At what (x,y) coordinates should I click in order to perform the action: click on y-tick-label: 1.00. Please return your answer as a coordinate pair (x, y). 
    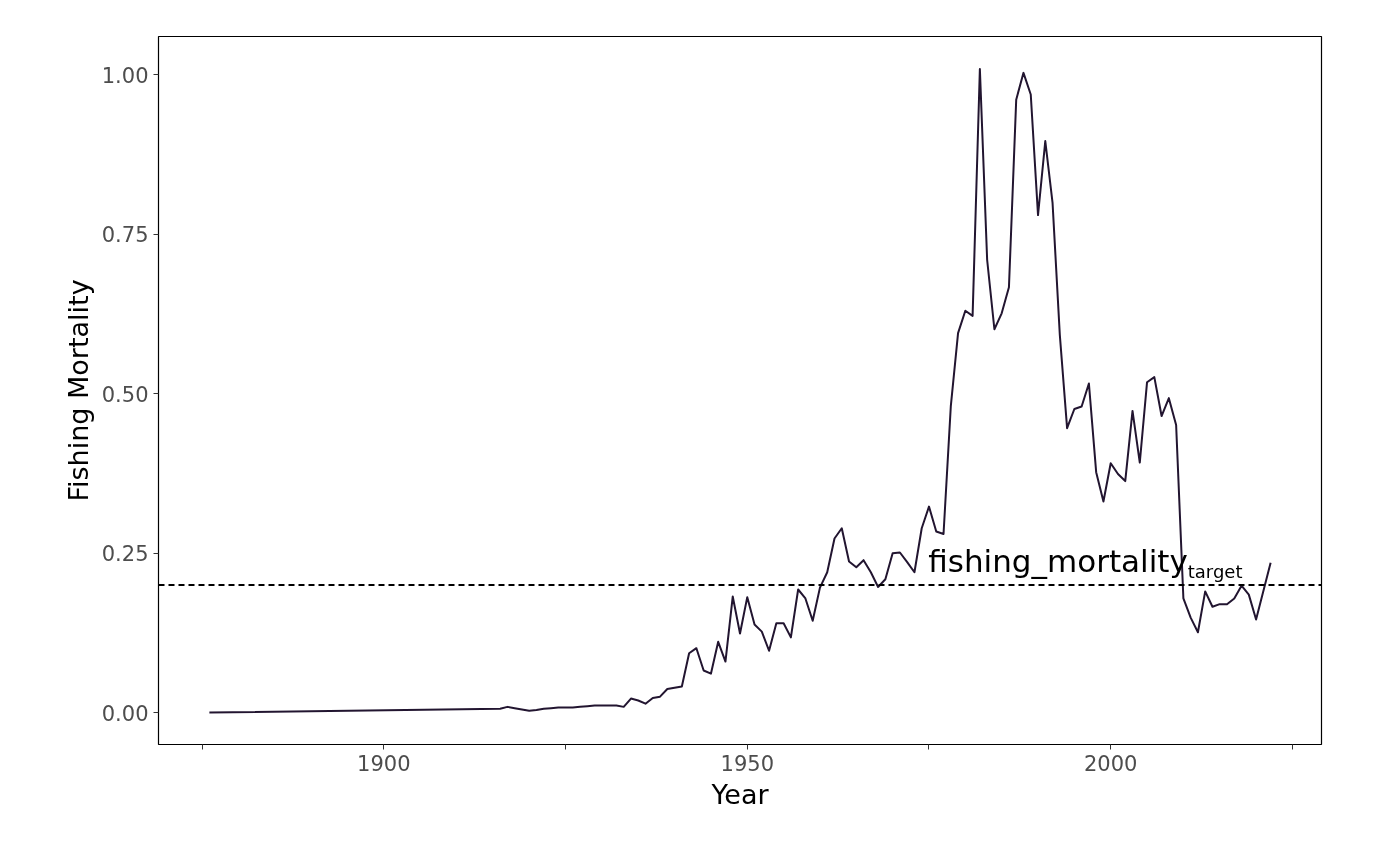
    Looking at the image, I should click on (125, 75).